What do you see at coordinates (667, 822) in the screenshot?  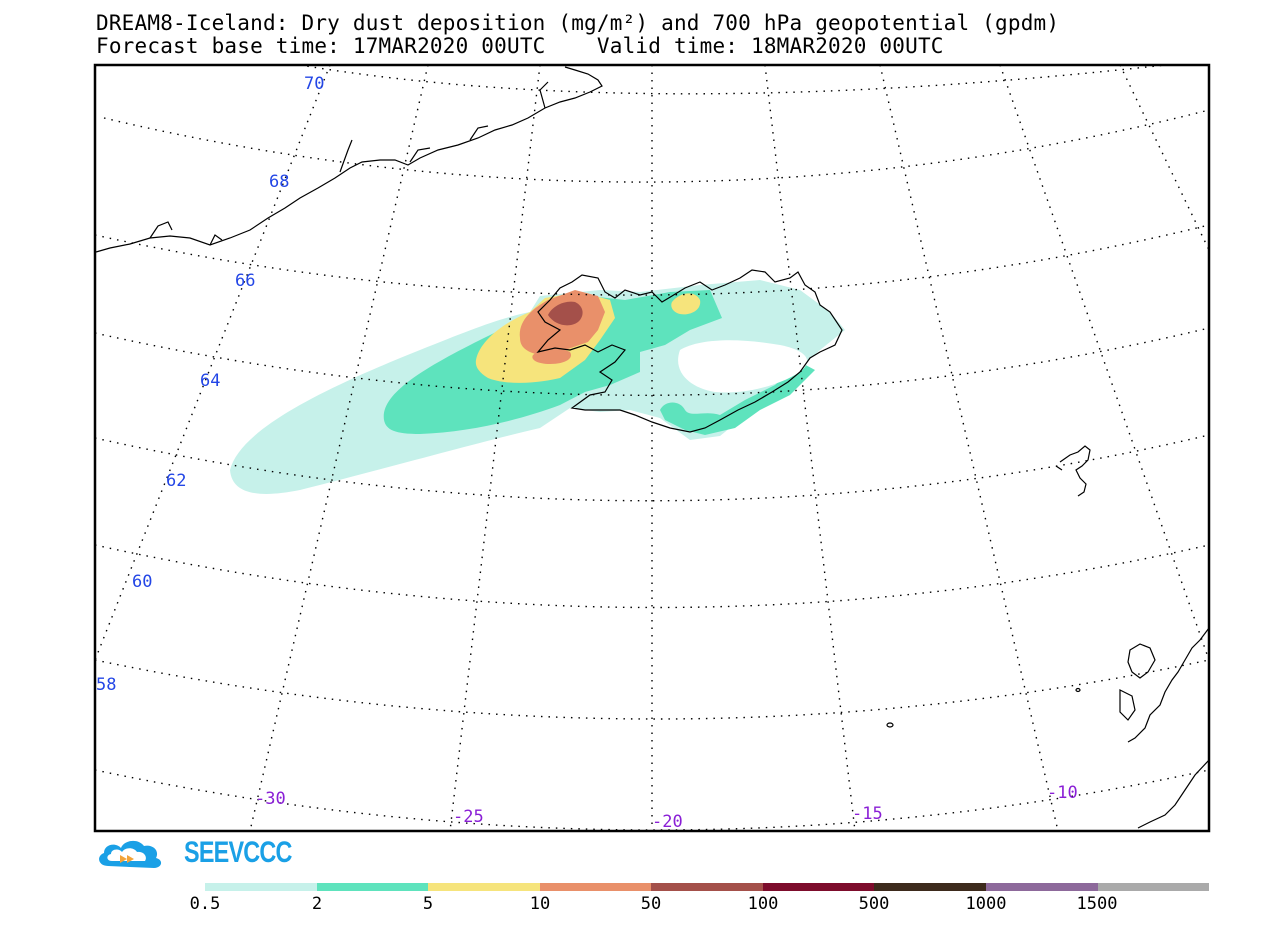 I see `lon-label: -20` at bounding box center [667, 822].